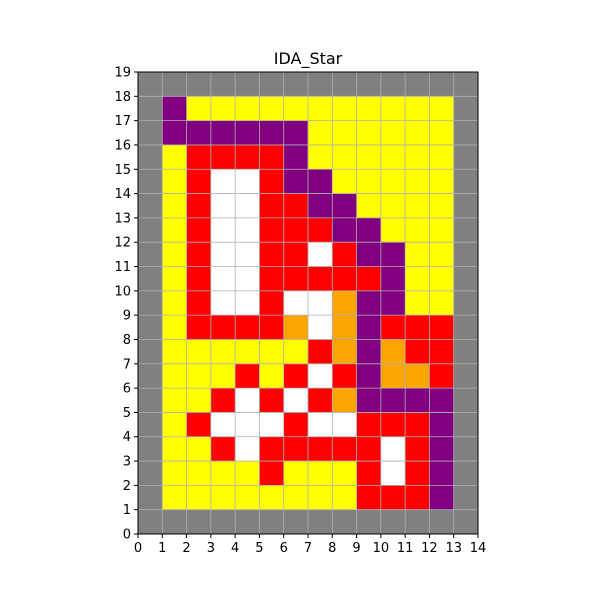  What do you see at coordinates (127, 437) in the screenshot?
I see `y-tick-label: 4` at bounding box center [127, 437].